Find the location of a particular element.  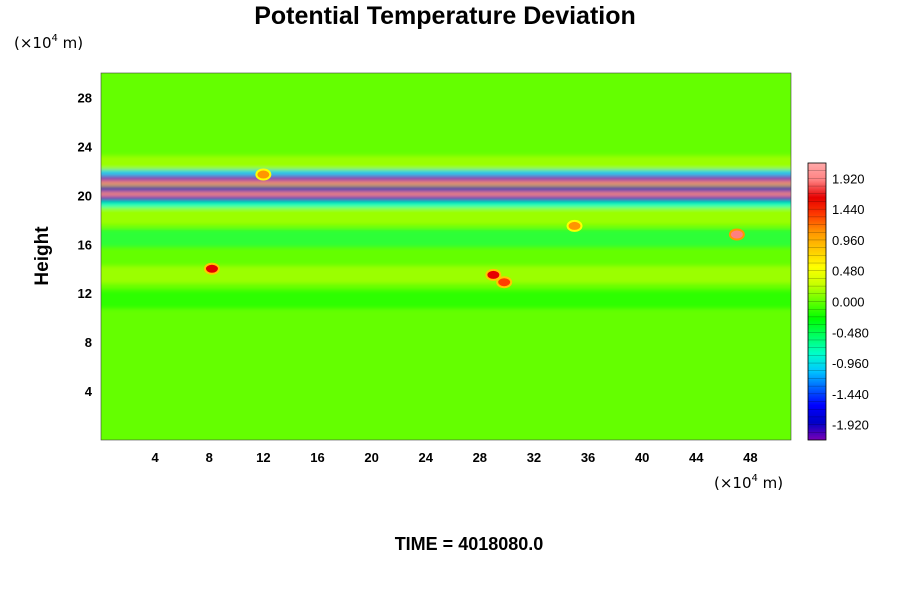

y-tick-label: 16 is located at coordinates (85, 244).